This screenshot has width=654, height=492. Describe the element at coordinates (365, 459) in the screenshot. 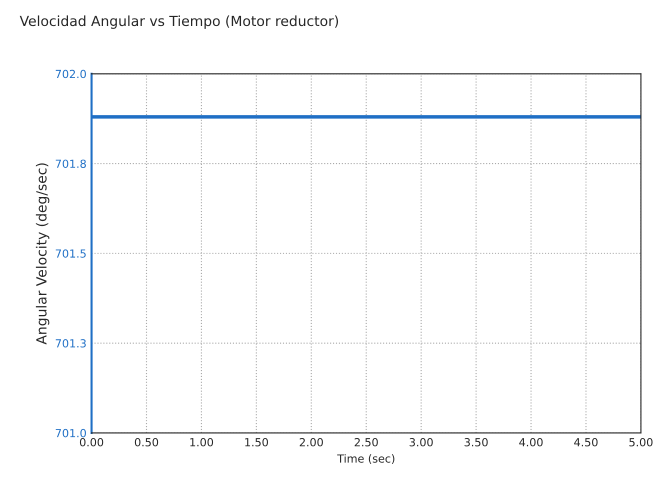

I see `x-axis-title: Time (sec)` at that location.